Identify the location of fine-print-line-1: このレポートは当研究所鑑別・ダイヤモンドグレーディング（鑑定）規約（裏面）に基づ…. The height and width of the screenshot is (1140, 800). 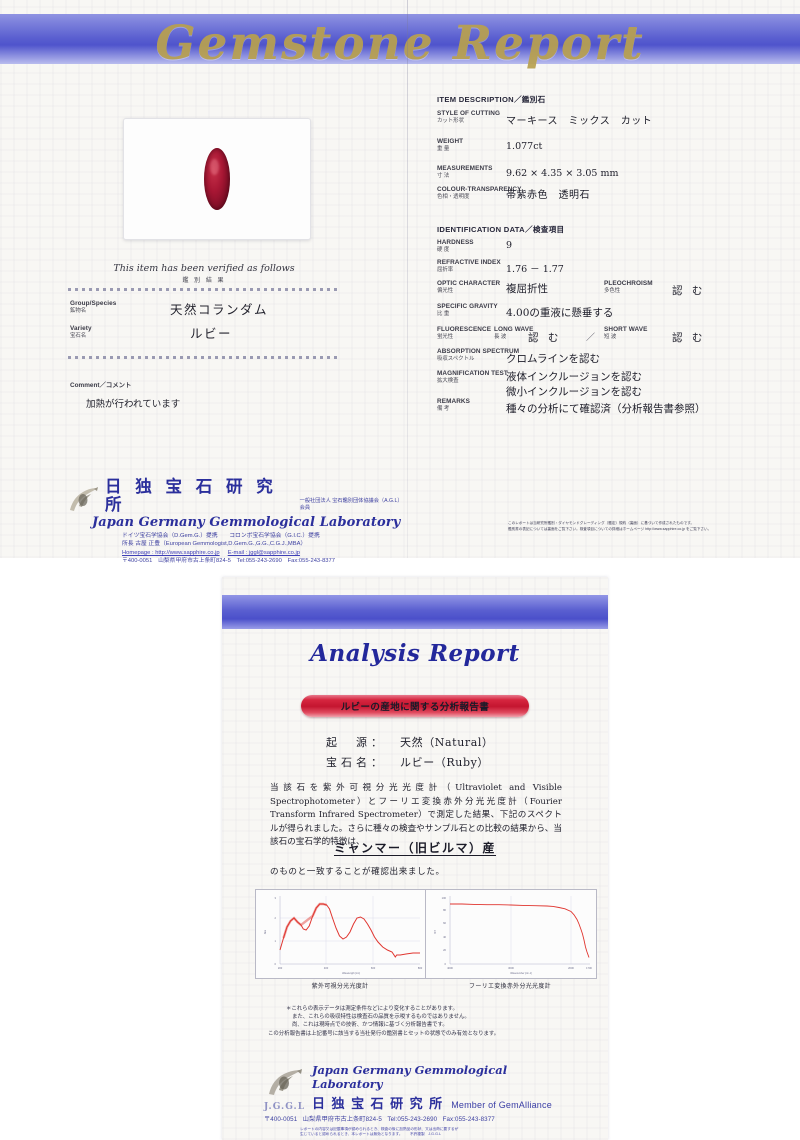
(601, 523).